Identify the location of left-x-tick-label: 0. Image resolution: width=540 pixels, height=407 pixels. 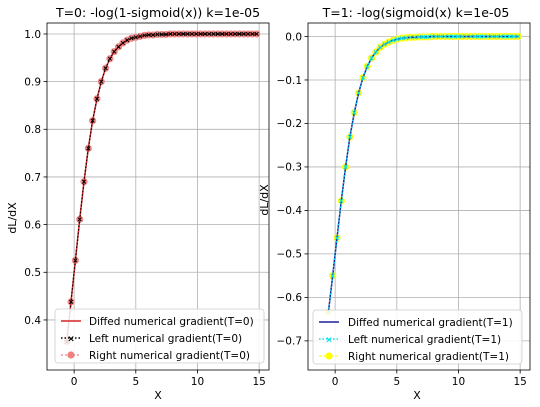
(74, 382).